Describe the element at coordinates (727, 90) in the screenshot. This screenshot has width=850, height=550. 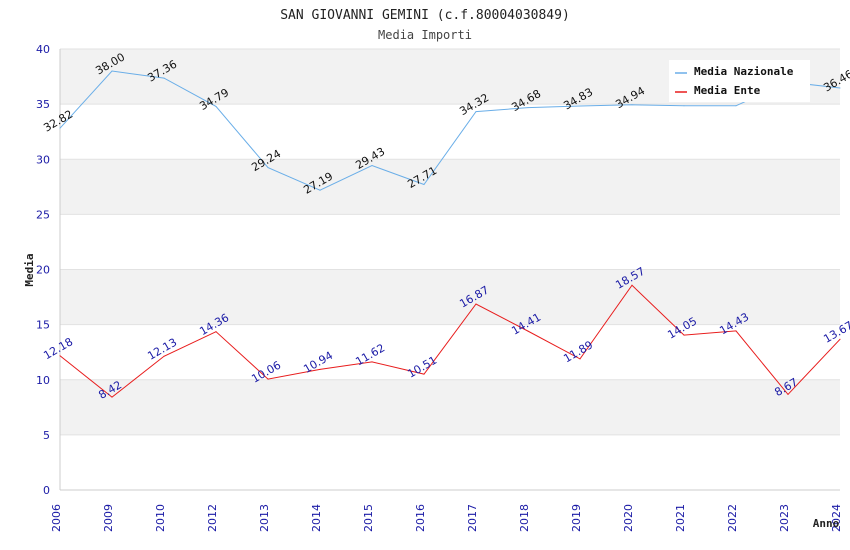
I see `legend-label-media-ente: Media Ente` at that location.